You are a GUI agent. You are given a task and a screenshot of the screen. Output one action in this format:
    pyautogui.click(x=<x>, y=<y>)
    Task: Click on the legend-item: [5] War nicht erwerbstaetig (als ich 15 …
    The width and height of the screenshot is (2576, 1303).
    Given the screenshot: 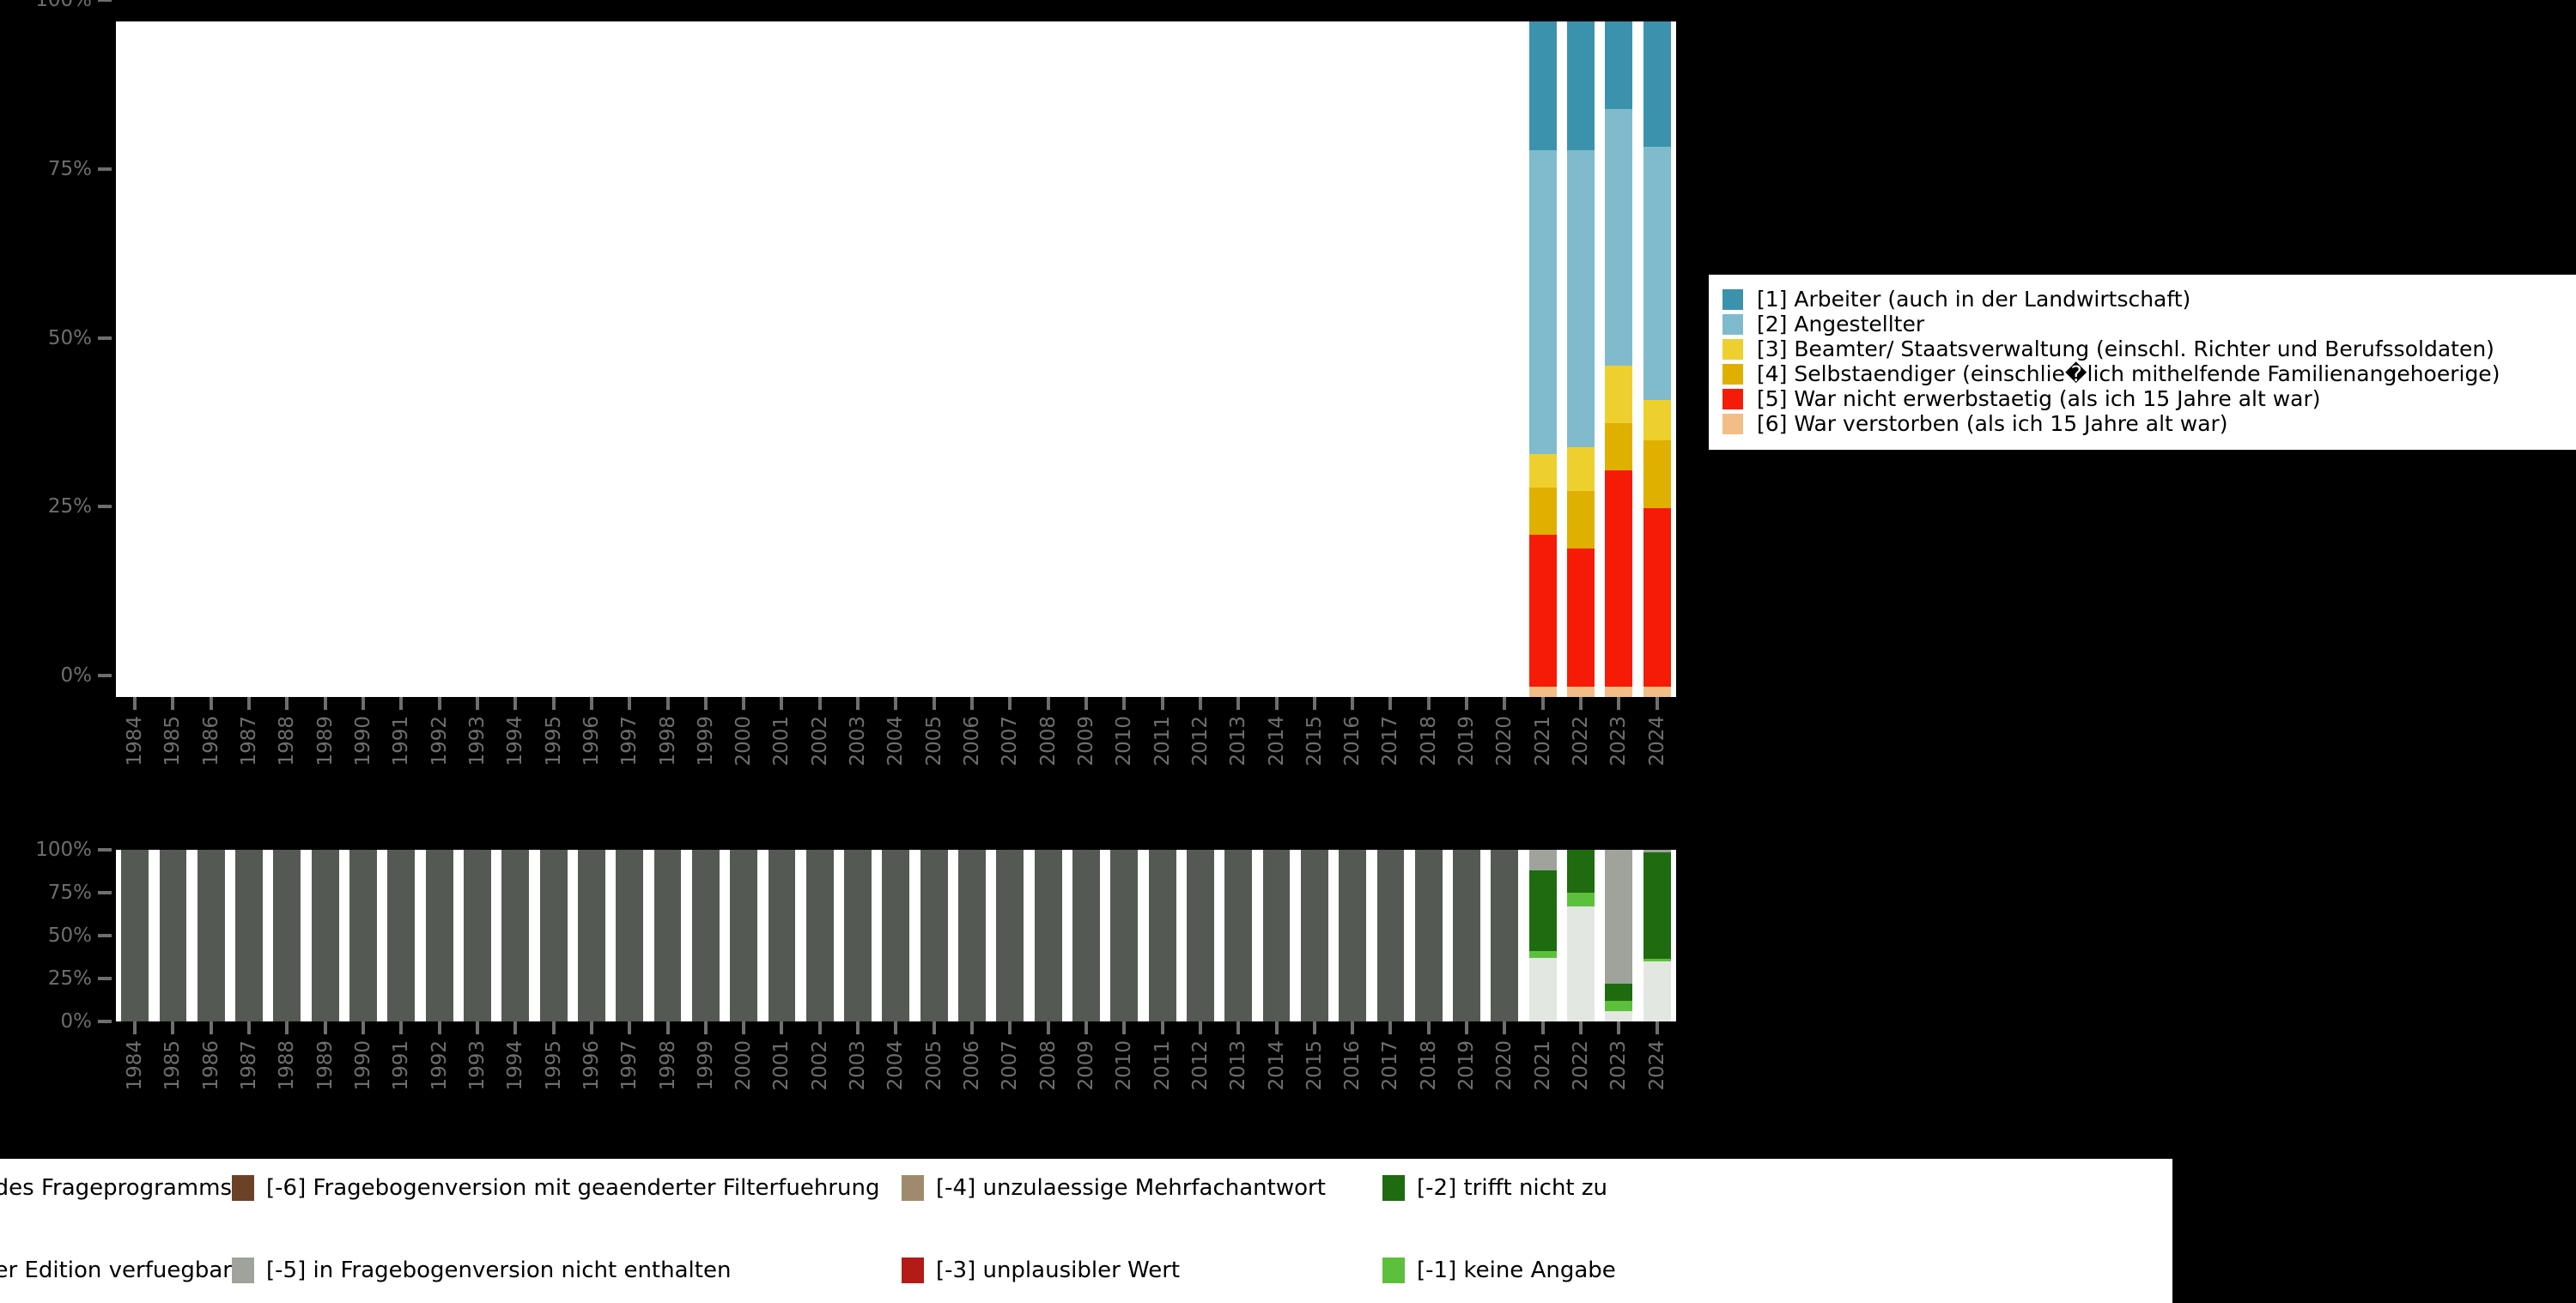 What is the action you would take?
    pyautogui.click(x=2149, y=398)
    